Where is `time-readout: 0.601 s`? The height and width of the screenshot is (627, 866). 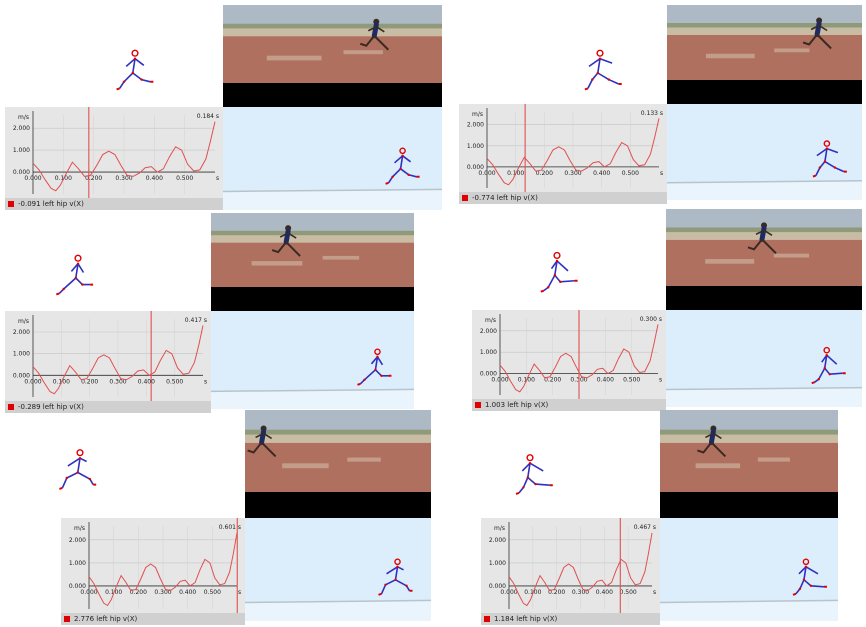
time-readout: 0.601 s is located at coordinates (230, 527).